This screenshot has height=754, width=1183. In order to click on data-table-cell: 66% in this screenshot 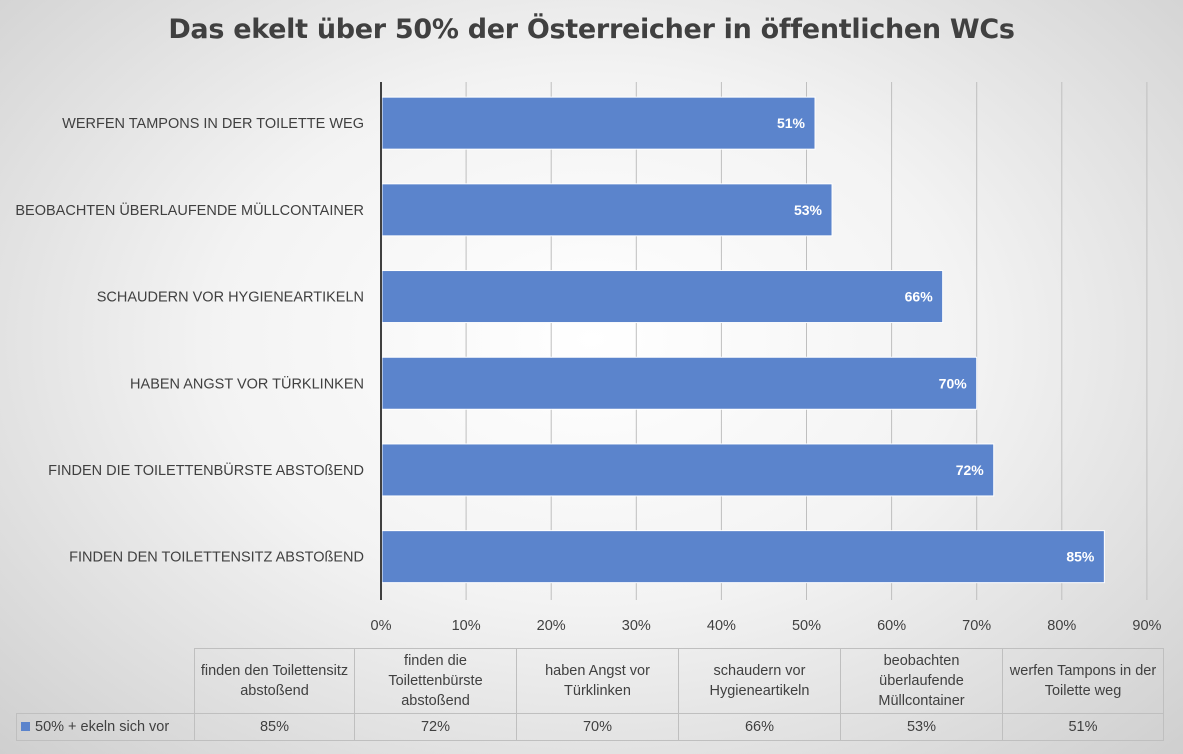, I will do `click(759, 727)`.